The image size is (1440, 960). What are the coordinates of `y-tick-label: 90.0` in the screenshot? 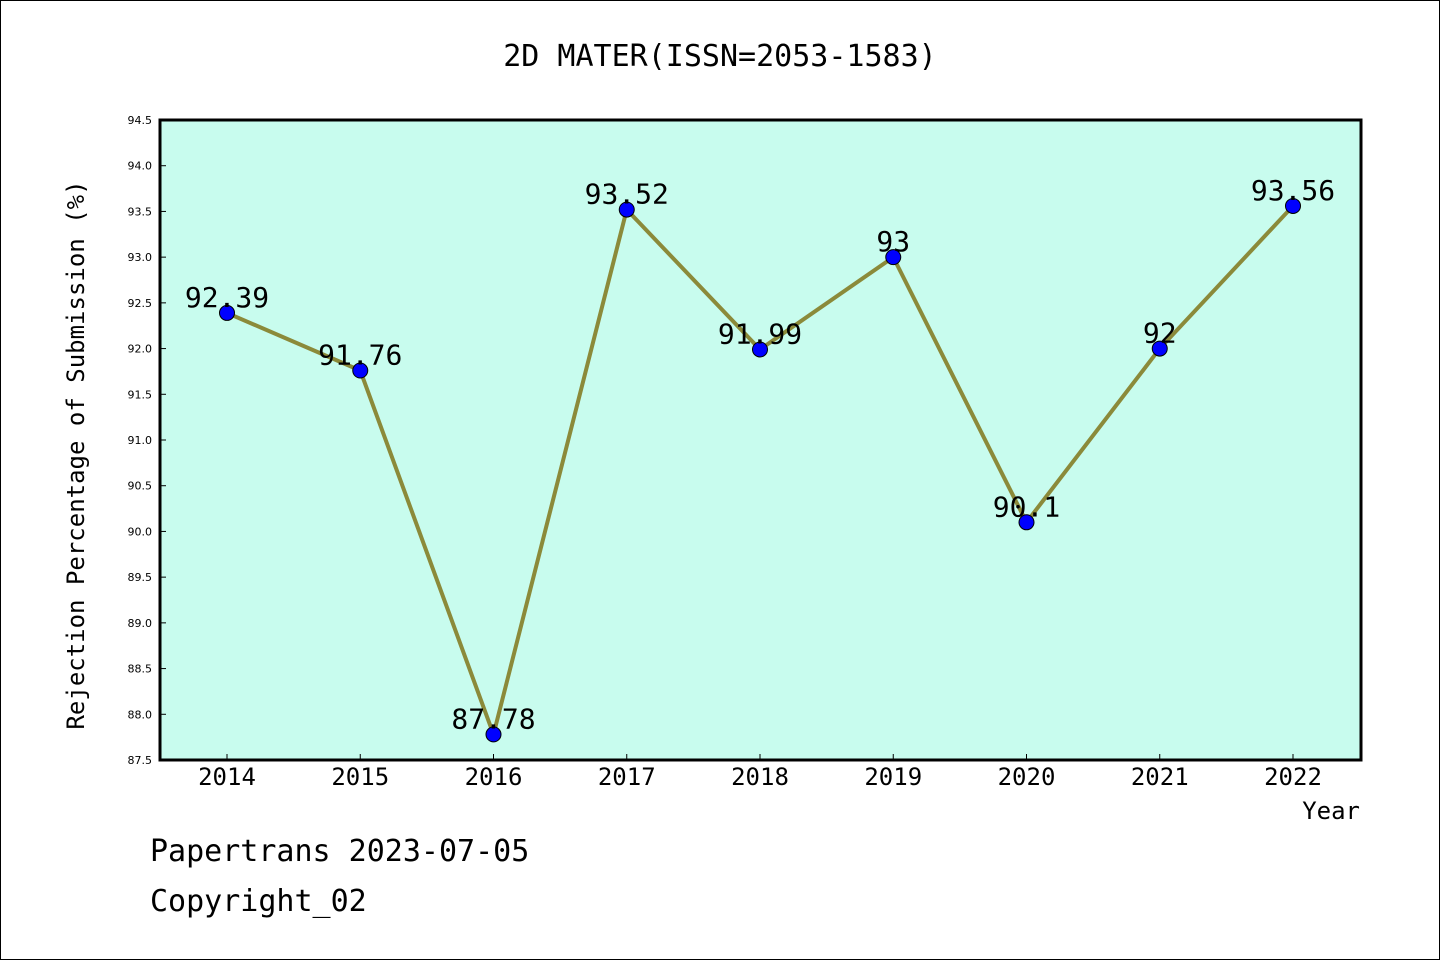 It's located at (140, 531).